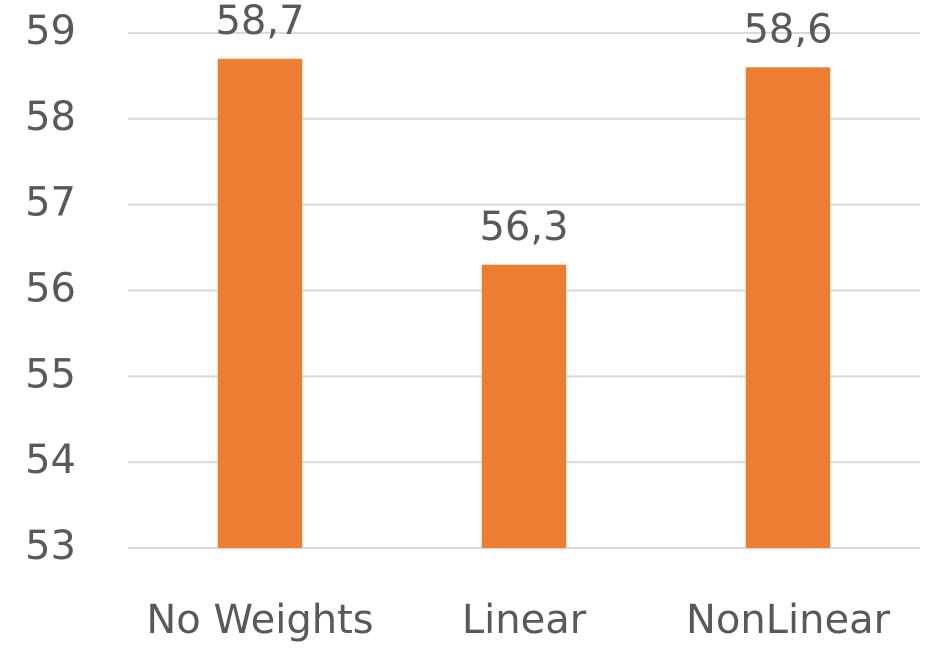  What do you see at coordinates (524, 620) in the screenshot?
I see `x-tick-label: Linear` at bounding box center [524, 620].